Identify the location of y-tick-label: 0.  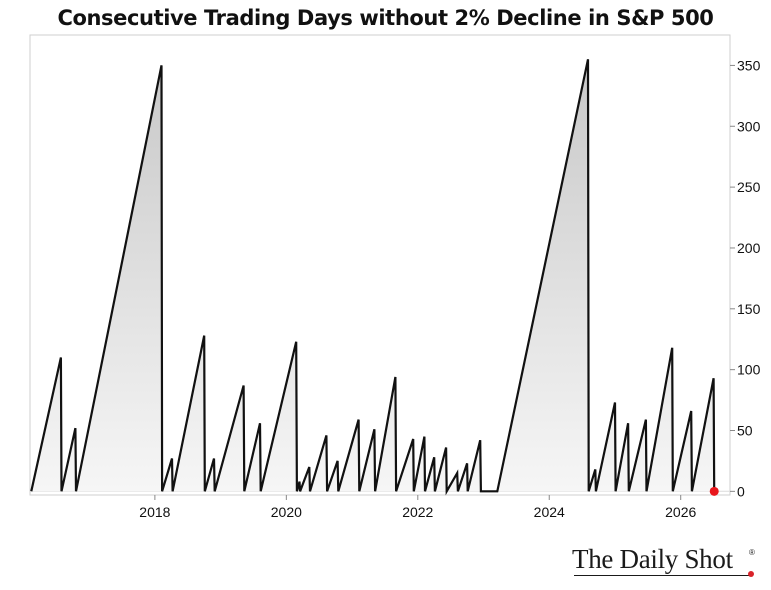
(741, 491).